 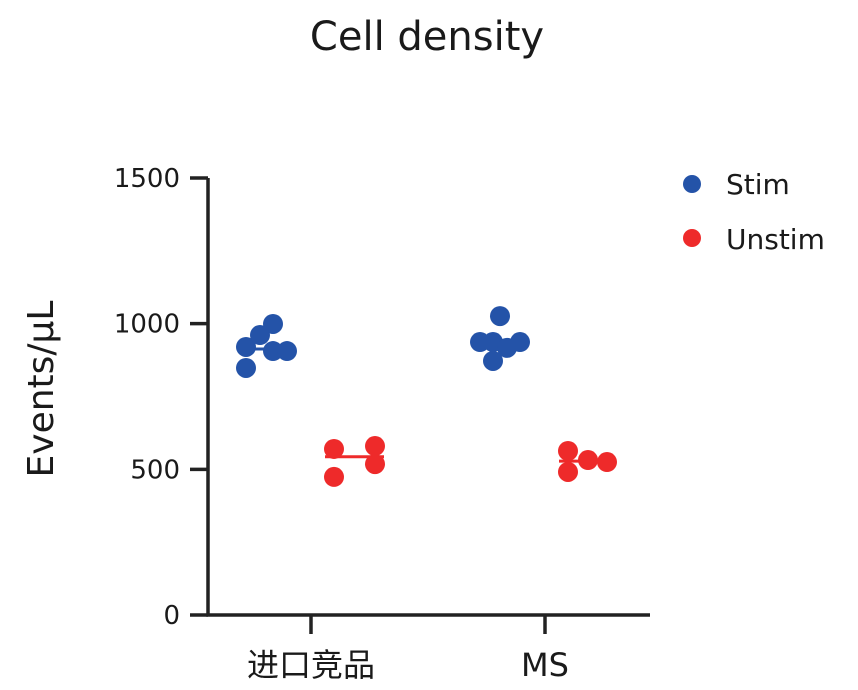 I want to click on legend-label-stim: Stim, so click(x=758, y=184).